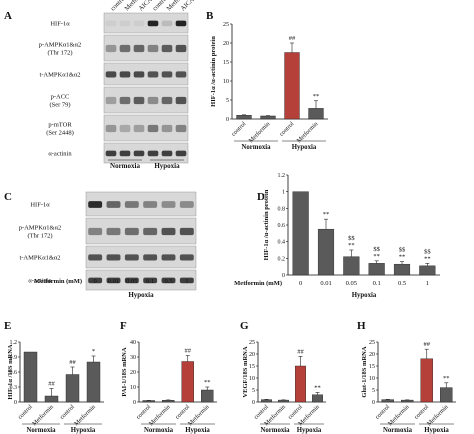 This screenshot has height=434, width=474. What do you see at coordinates (377, 283) in the screenshot?
I see `x-tick-label: 0.1` at bounding box center [377, 283].